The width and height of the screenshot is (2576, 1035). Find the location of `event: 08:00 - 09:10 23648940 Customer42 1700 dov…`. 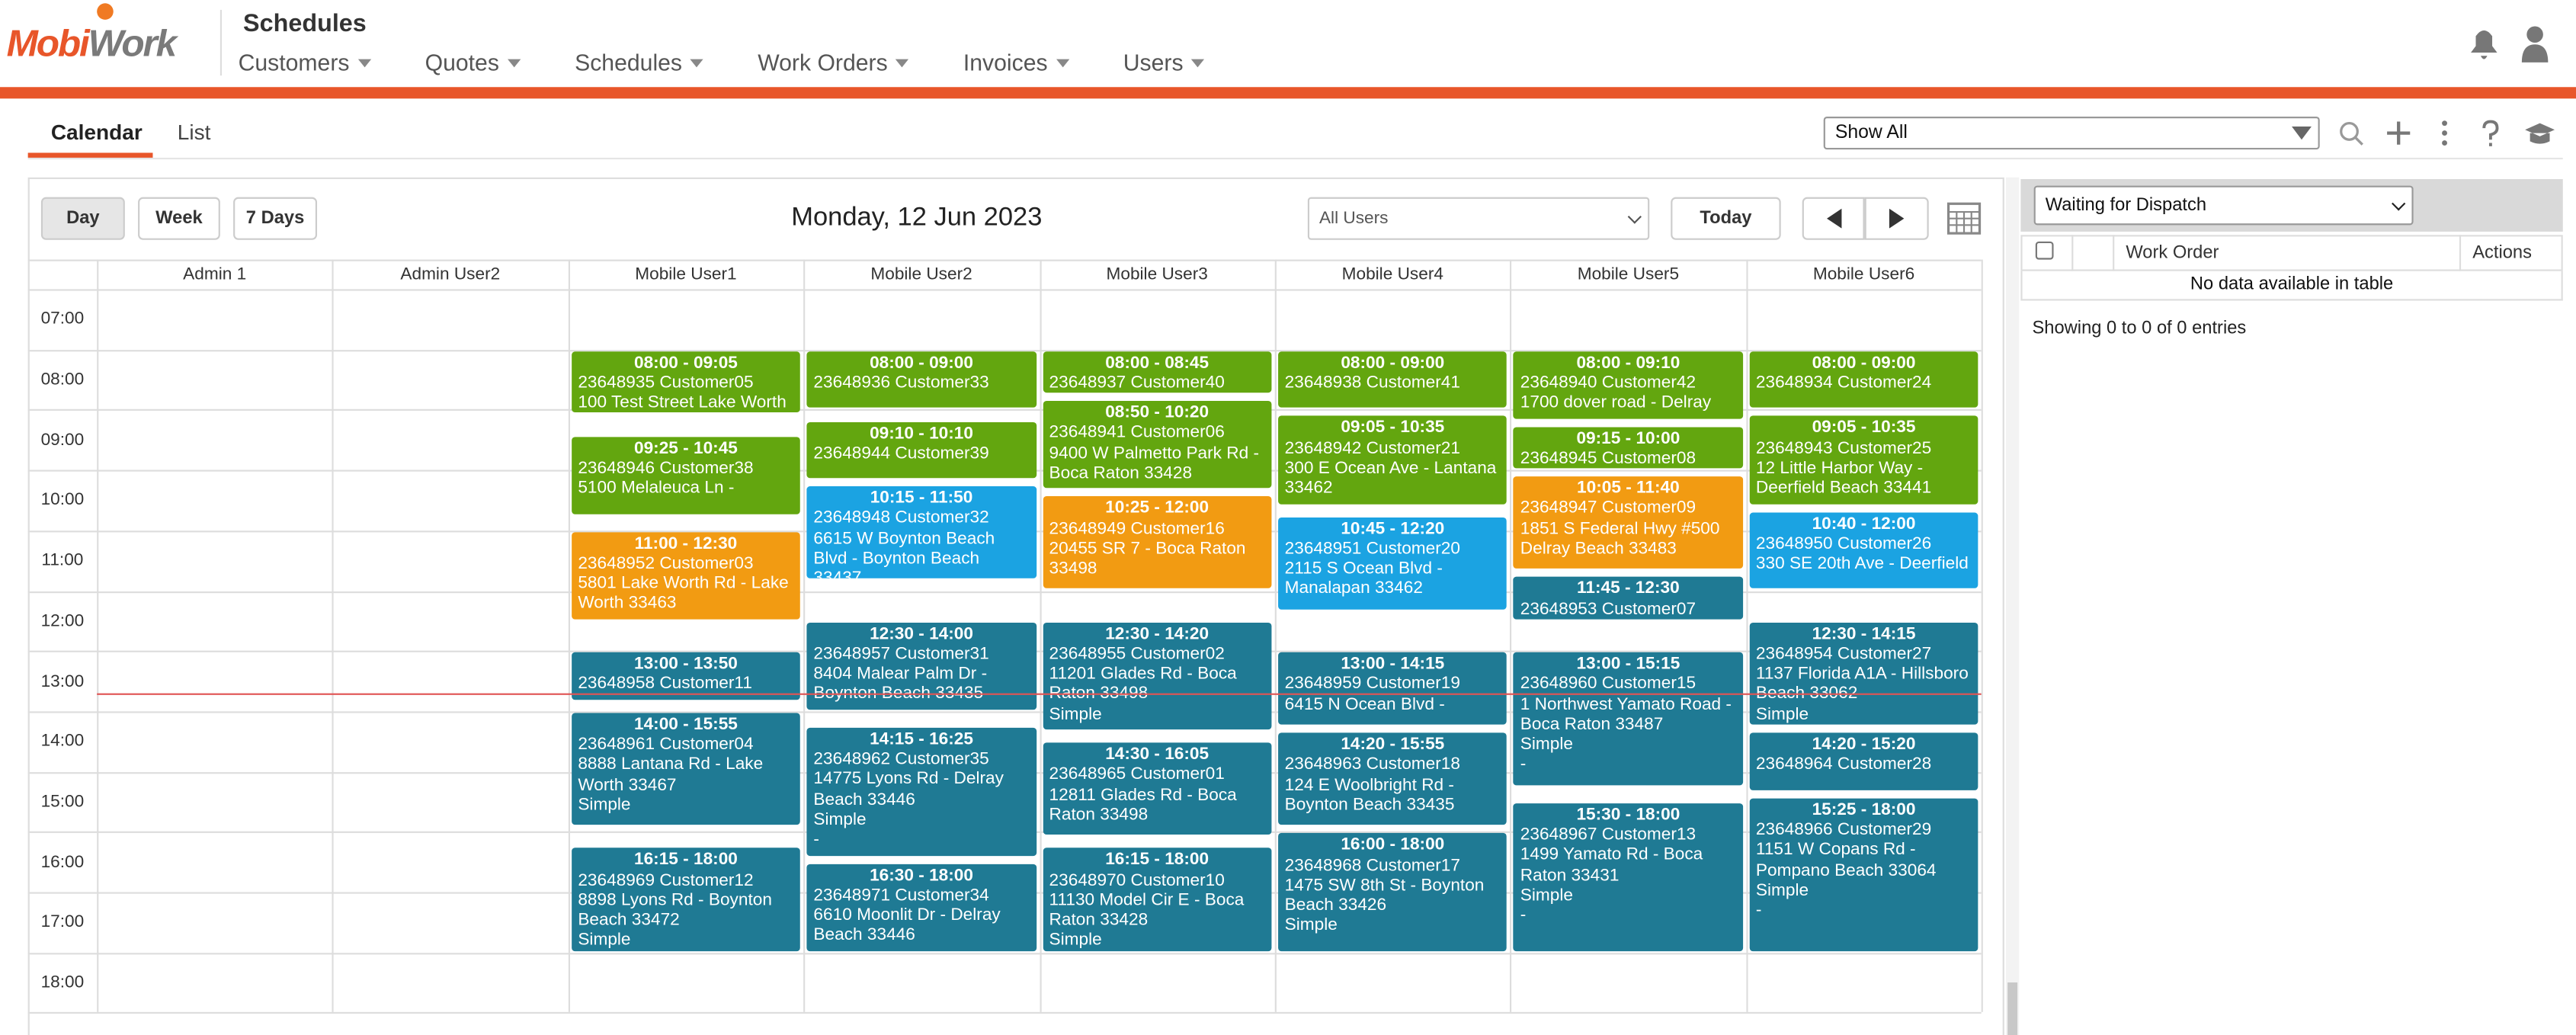

event: 08:00 - 09:10 23648940 Customer42 1700 dov… is located at coordinates (1628, 384).